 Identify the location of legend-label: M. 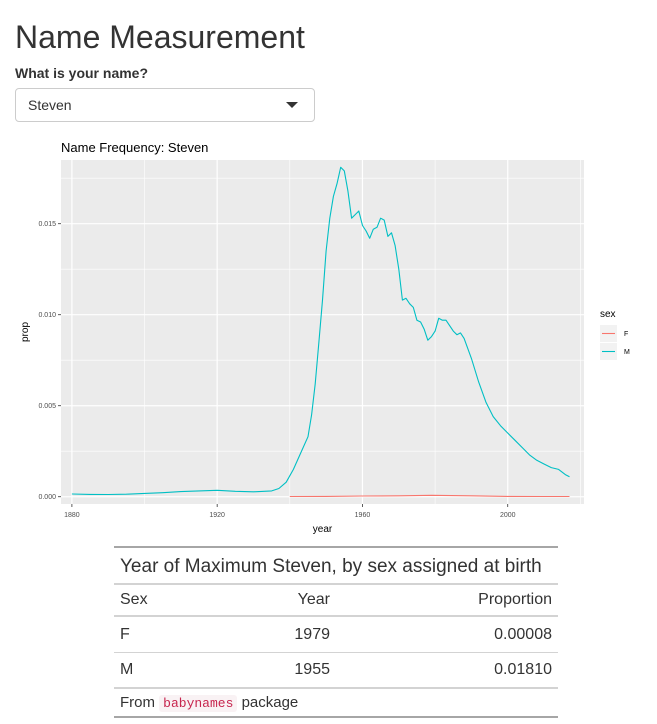
(627, 352).